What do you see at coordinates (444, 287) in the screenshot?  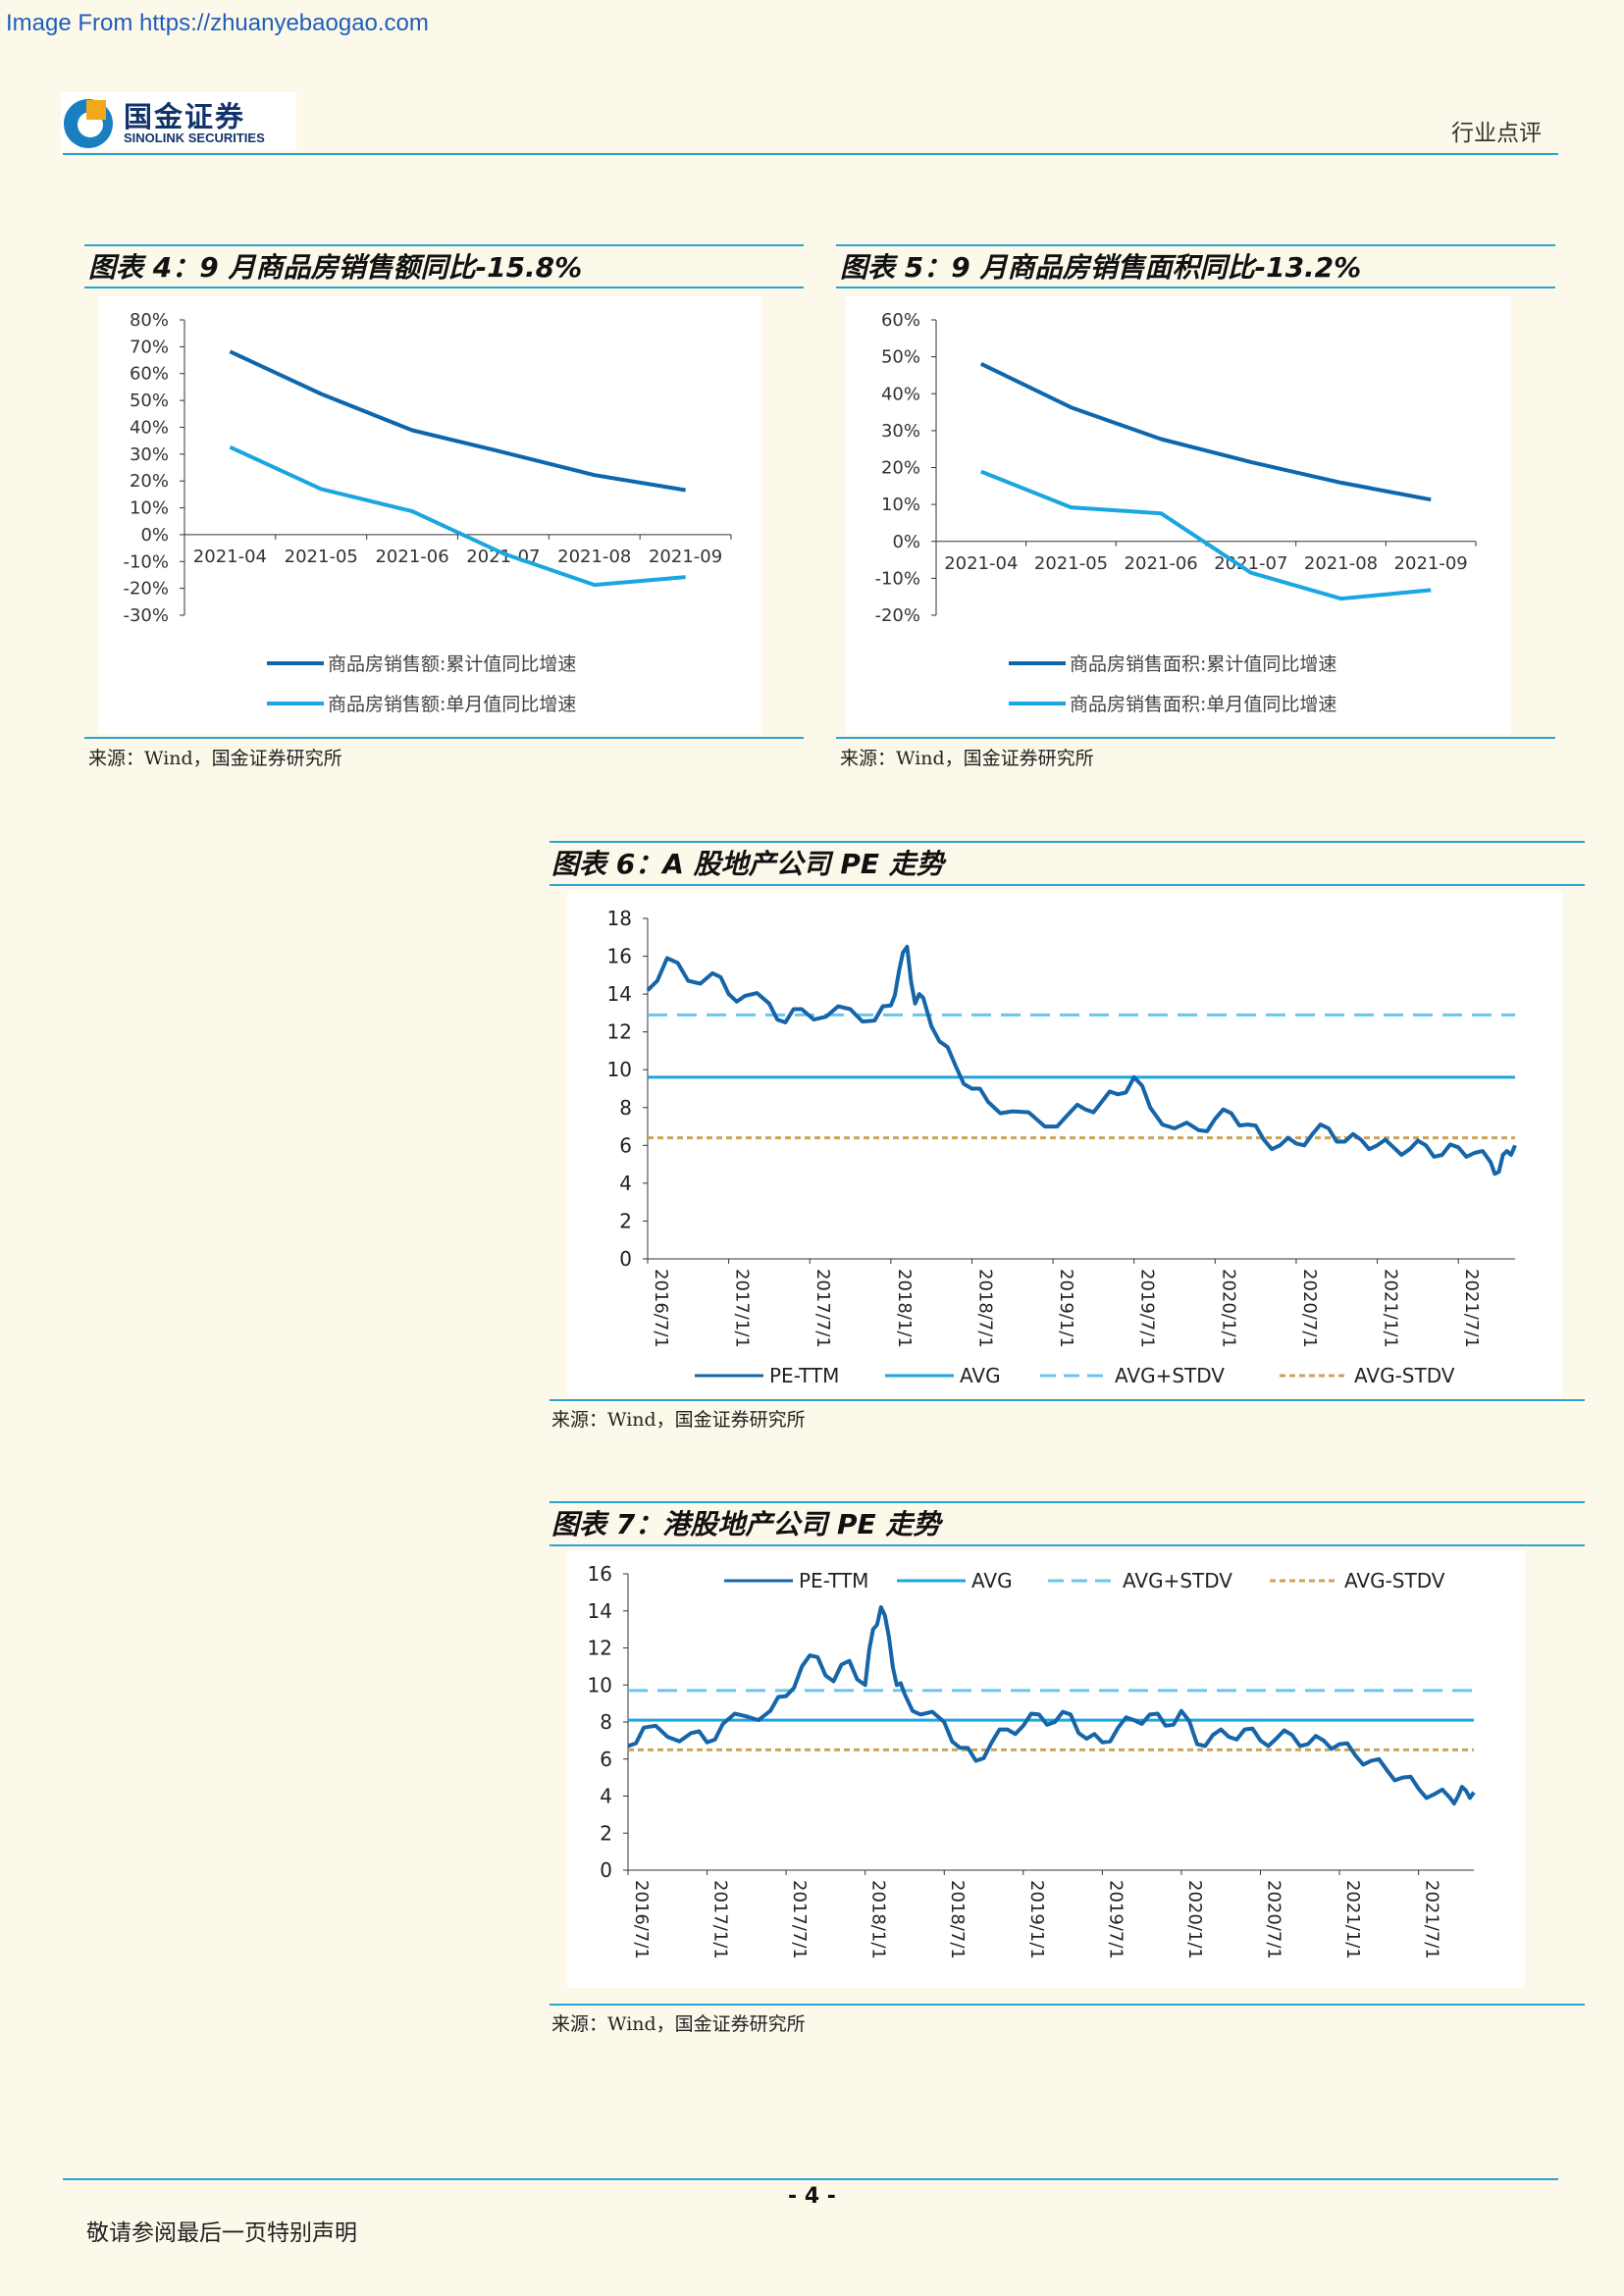 I see `figure-4-title-rule` at bounding box center [444, 287].